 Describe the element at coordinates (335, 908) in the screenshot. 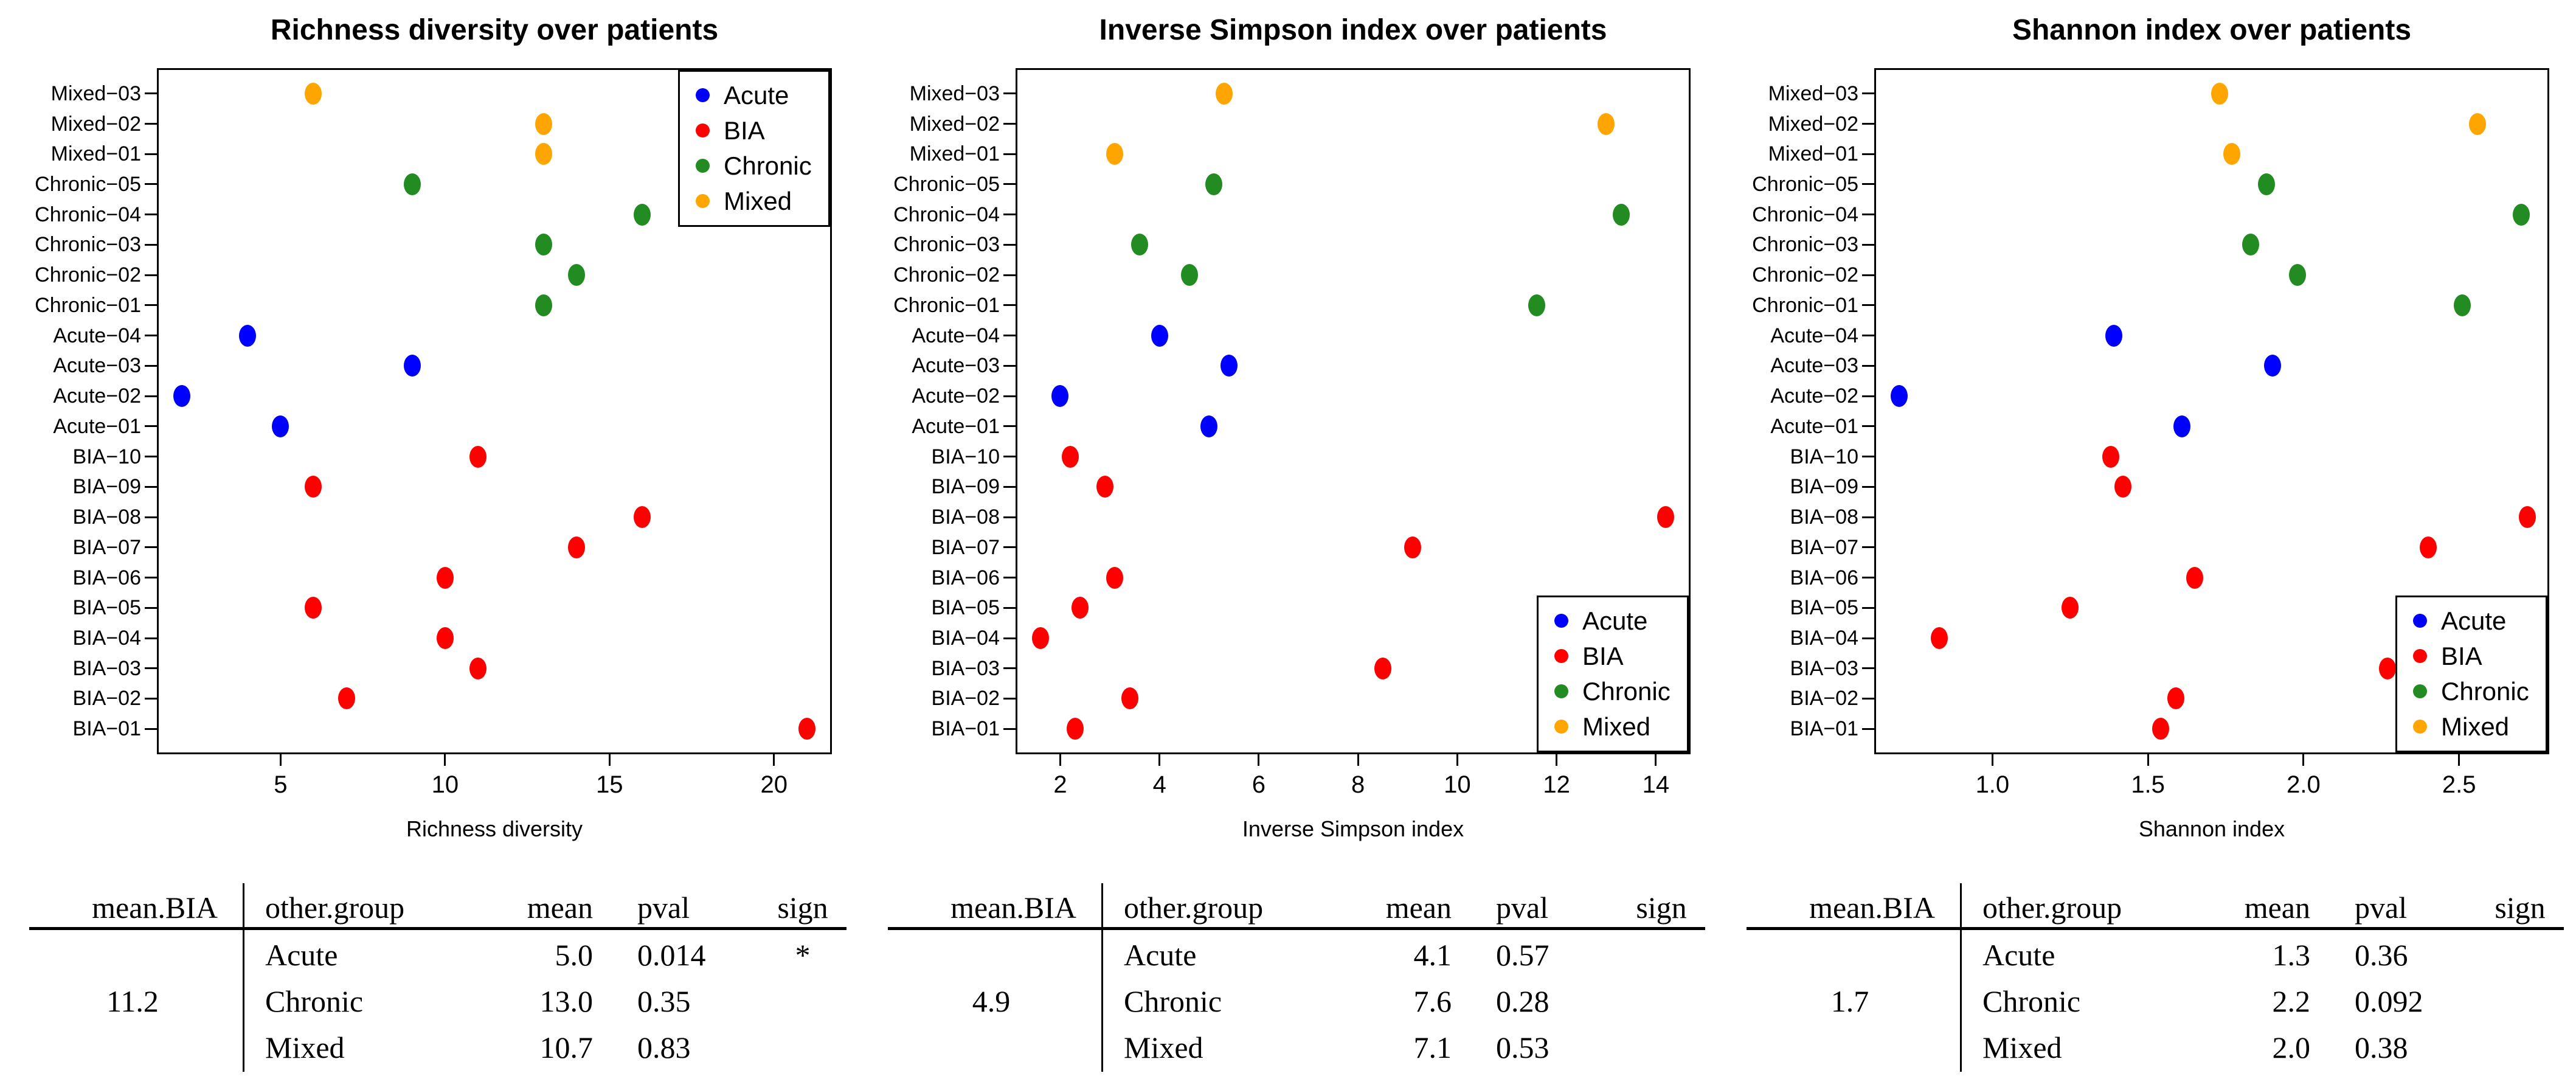

I see `table-header-other-group: other.group` at that location.